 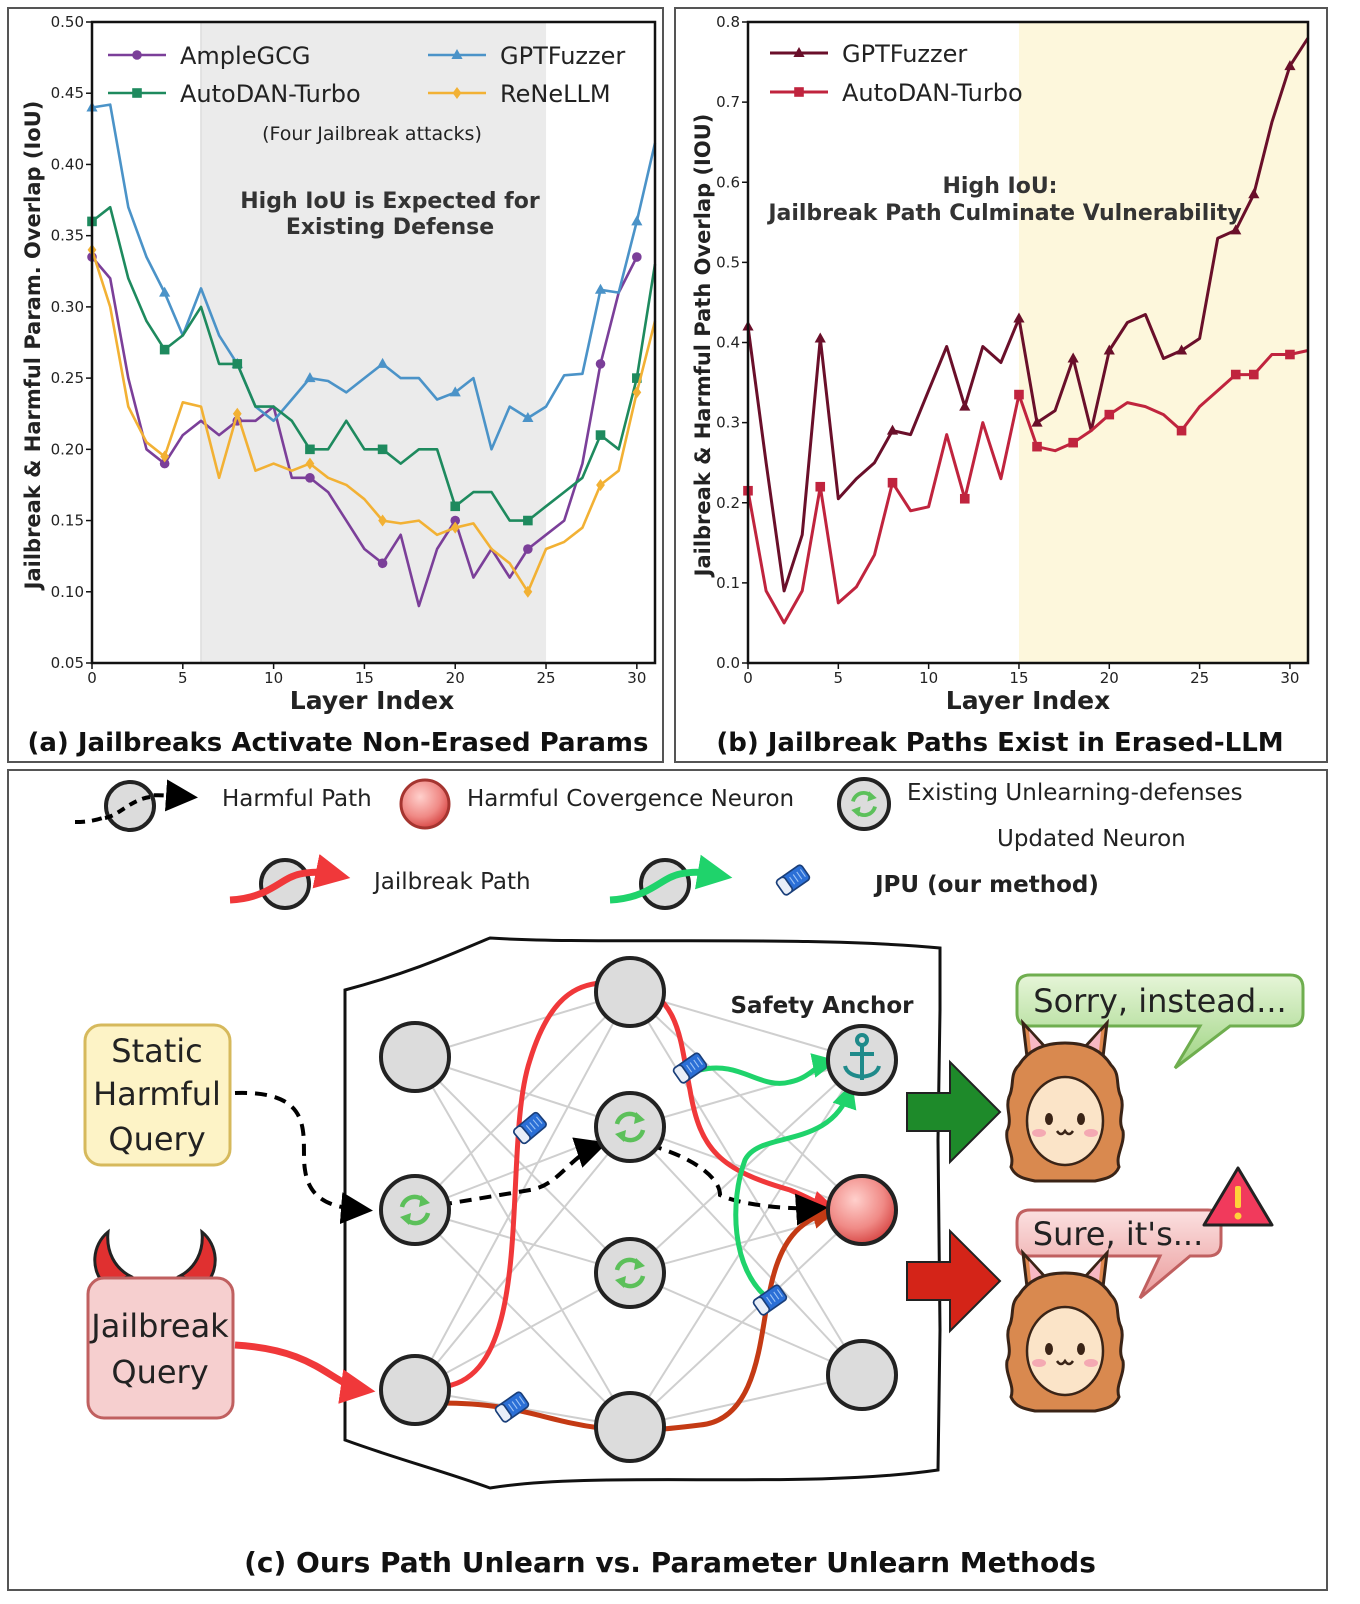 What do you see at coordinates (728, 503) in the screenshot?
I see `chart-b-ytick-label: 0.2` at bounding box center [728, 503].